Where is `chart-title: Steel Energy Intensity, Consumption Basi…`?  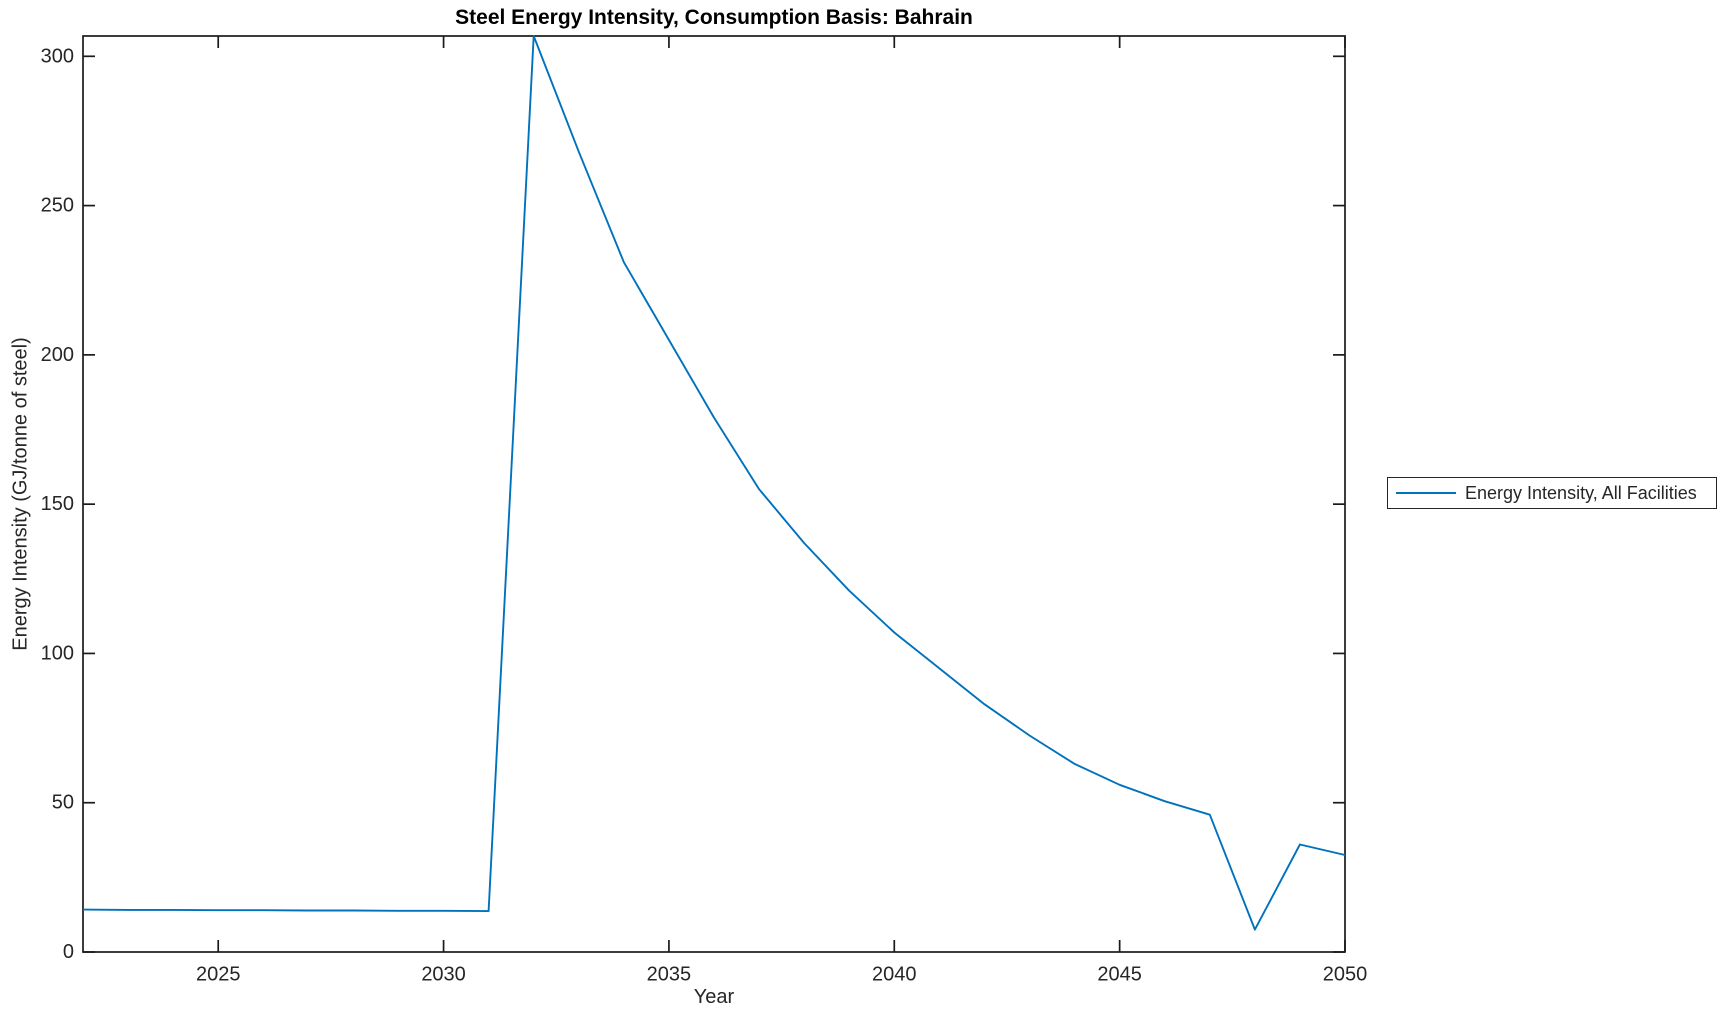
chart-title: Steel Energy Intensity, Consumption Basi… is located at coordinates (714, 17).